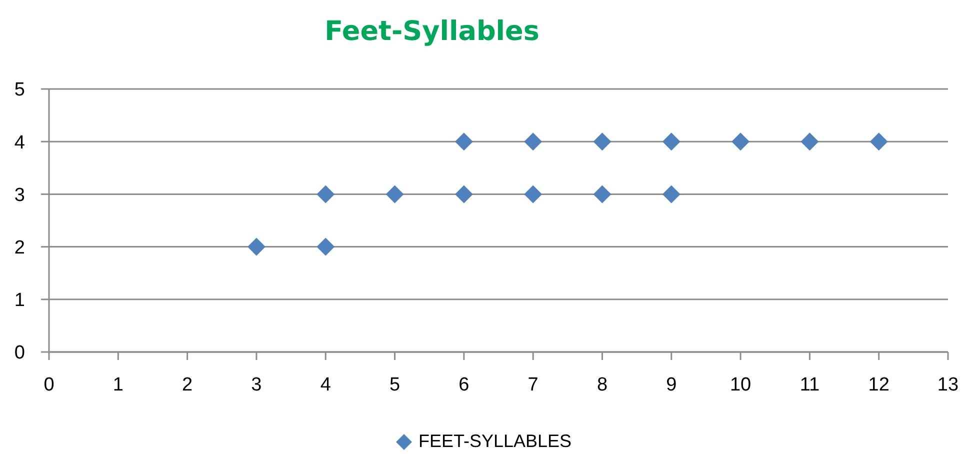  Describe the element at coordinates (49, 385) in the screenshot. I see `x-tick-label: 0` at that location.